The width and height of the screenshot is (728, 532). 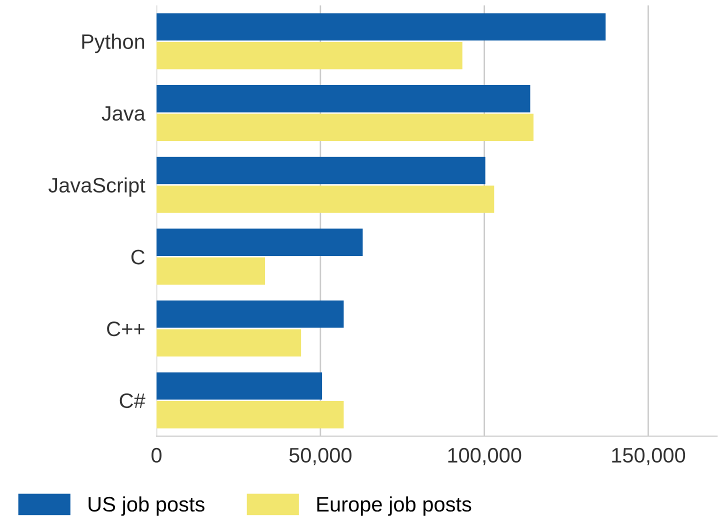 What do you see at coordinates (133, 400) in the screenshot?
I see `y-tick-label: C#` at bounding box center [133, 400].